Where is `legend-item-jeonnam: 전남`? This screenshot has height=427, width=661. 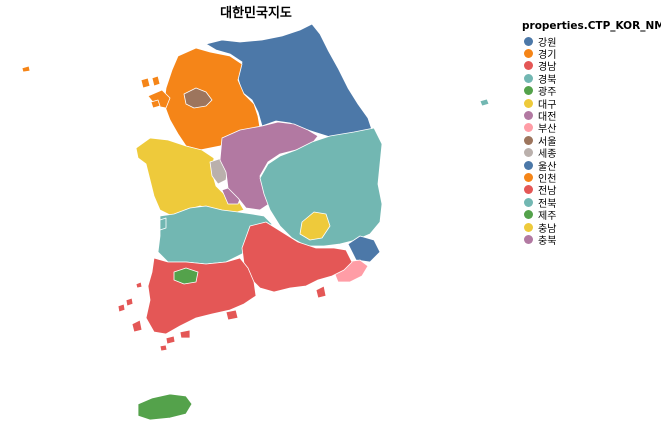 legend-item-jeonnam: 전남 is located at coordinates (591, 191).